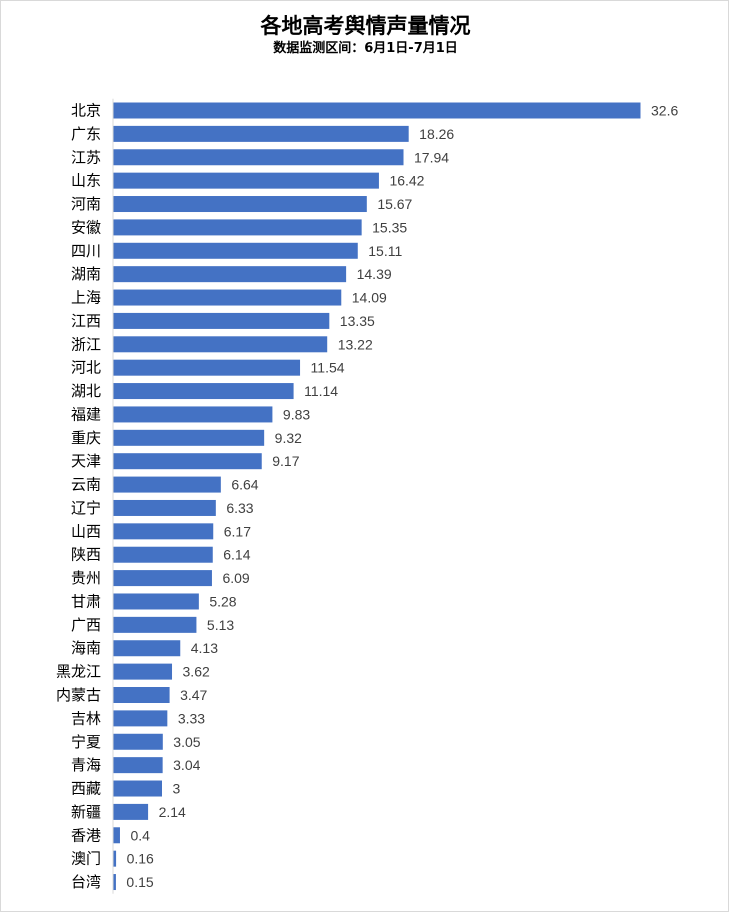 This screenshot has height=912, width=729. Describe the element at coordinates (244, 485) in the screenshot. I see `data-label: 6.64` at that location.